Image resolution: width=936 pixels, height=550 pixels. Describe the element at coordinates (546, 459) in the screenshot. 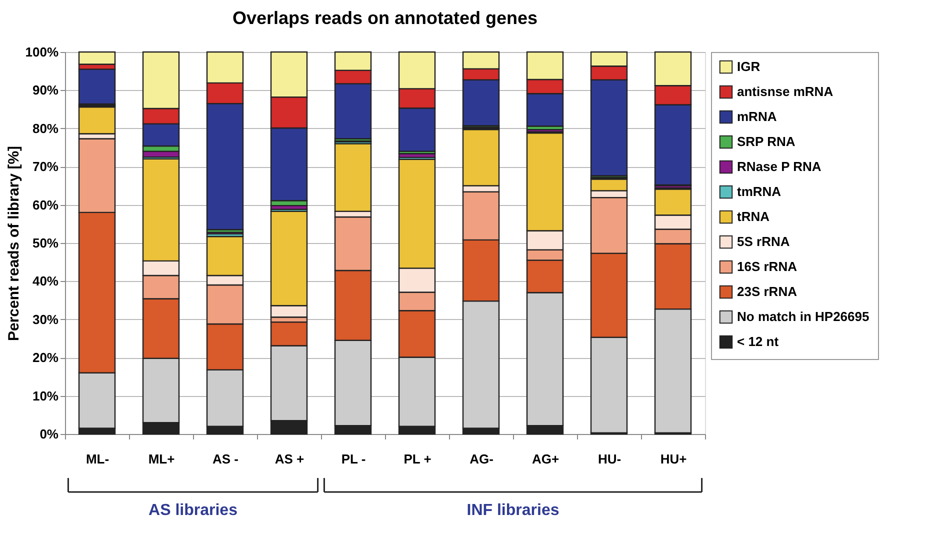

I see `x-tick-label: AG+` at that location.